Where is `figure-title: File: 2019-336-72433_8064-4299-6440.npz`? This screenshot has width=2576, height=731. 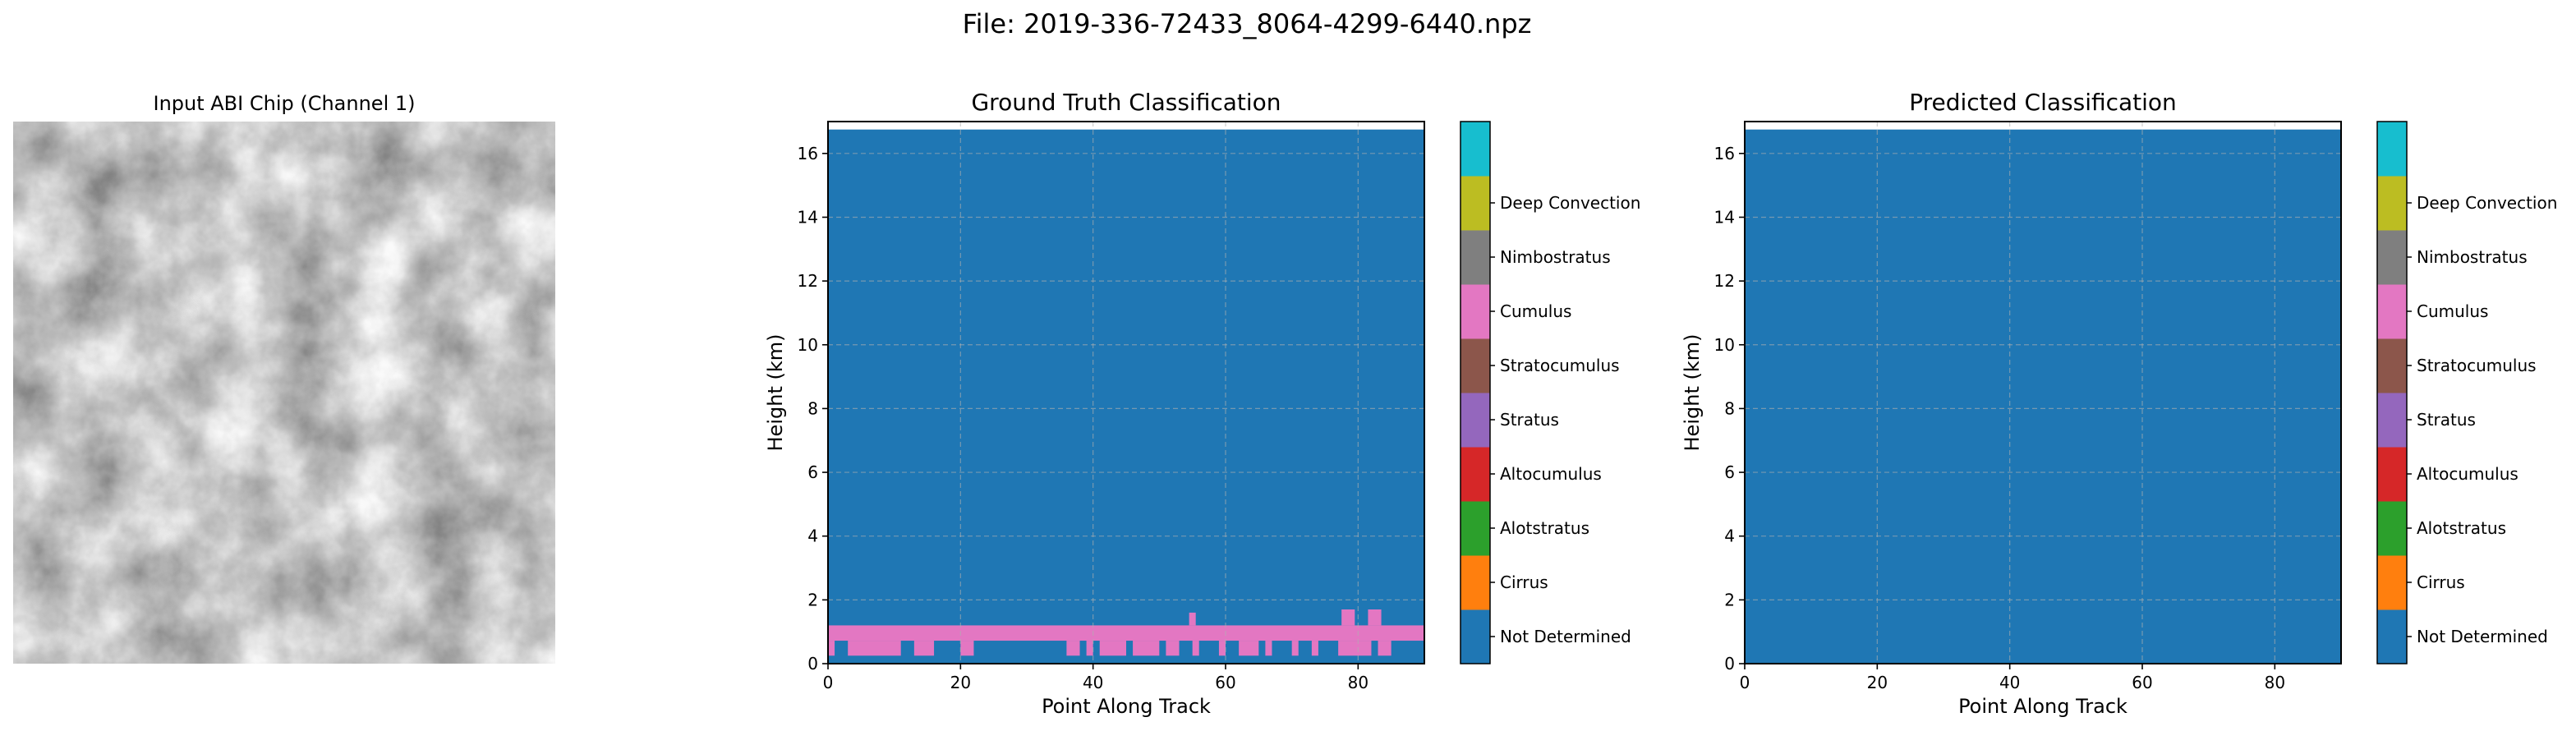 figure-title: File: 2019-336-72433_8064-4299-6440.npz is located at coordinates (1247, 23).